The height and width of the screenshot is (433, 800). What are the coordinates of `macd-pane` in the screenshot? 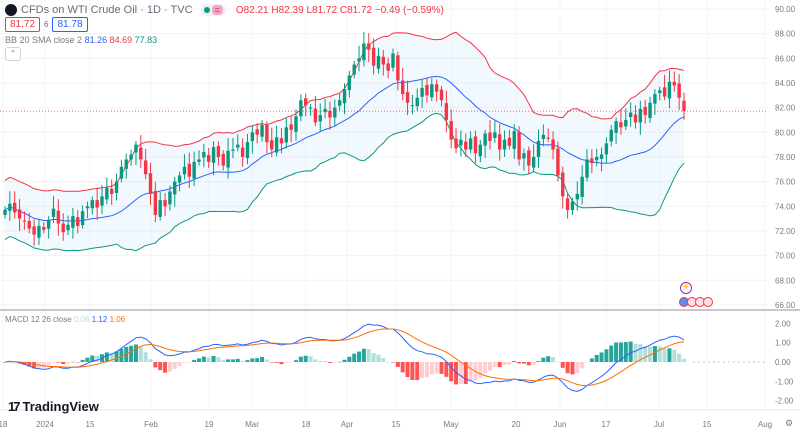 It's located at (344, 357).